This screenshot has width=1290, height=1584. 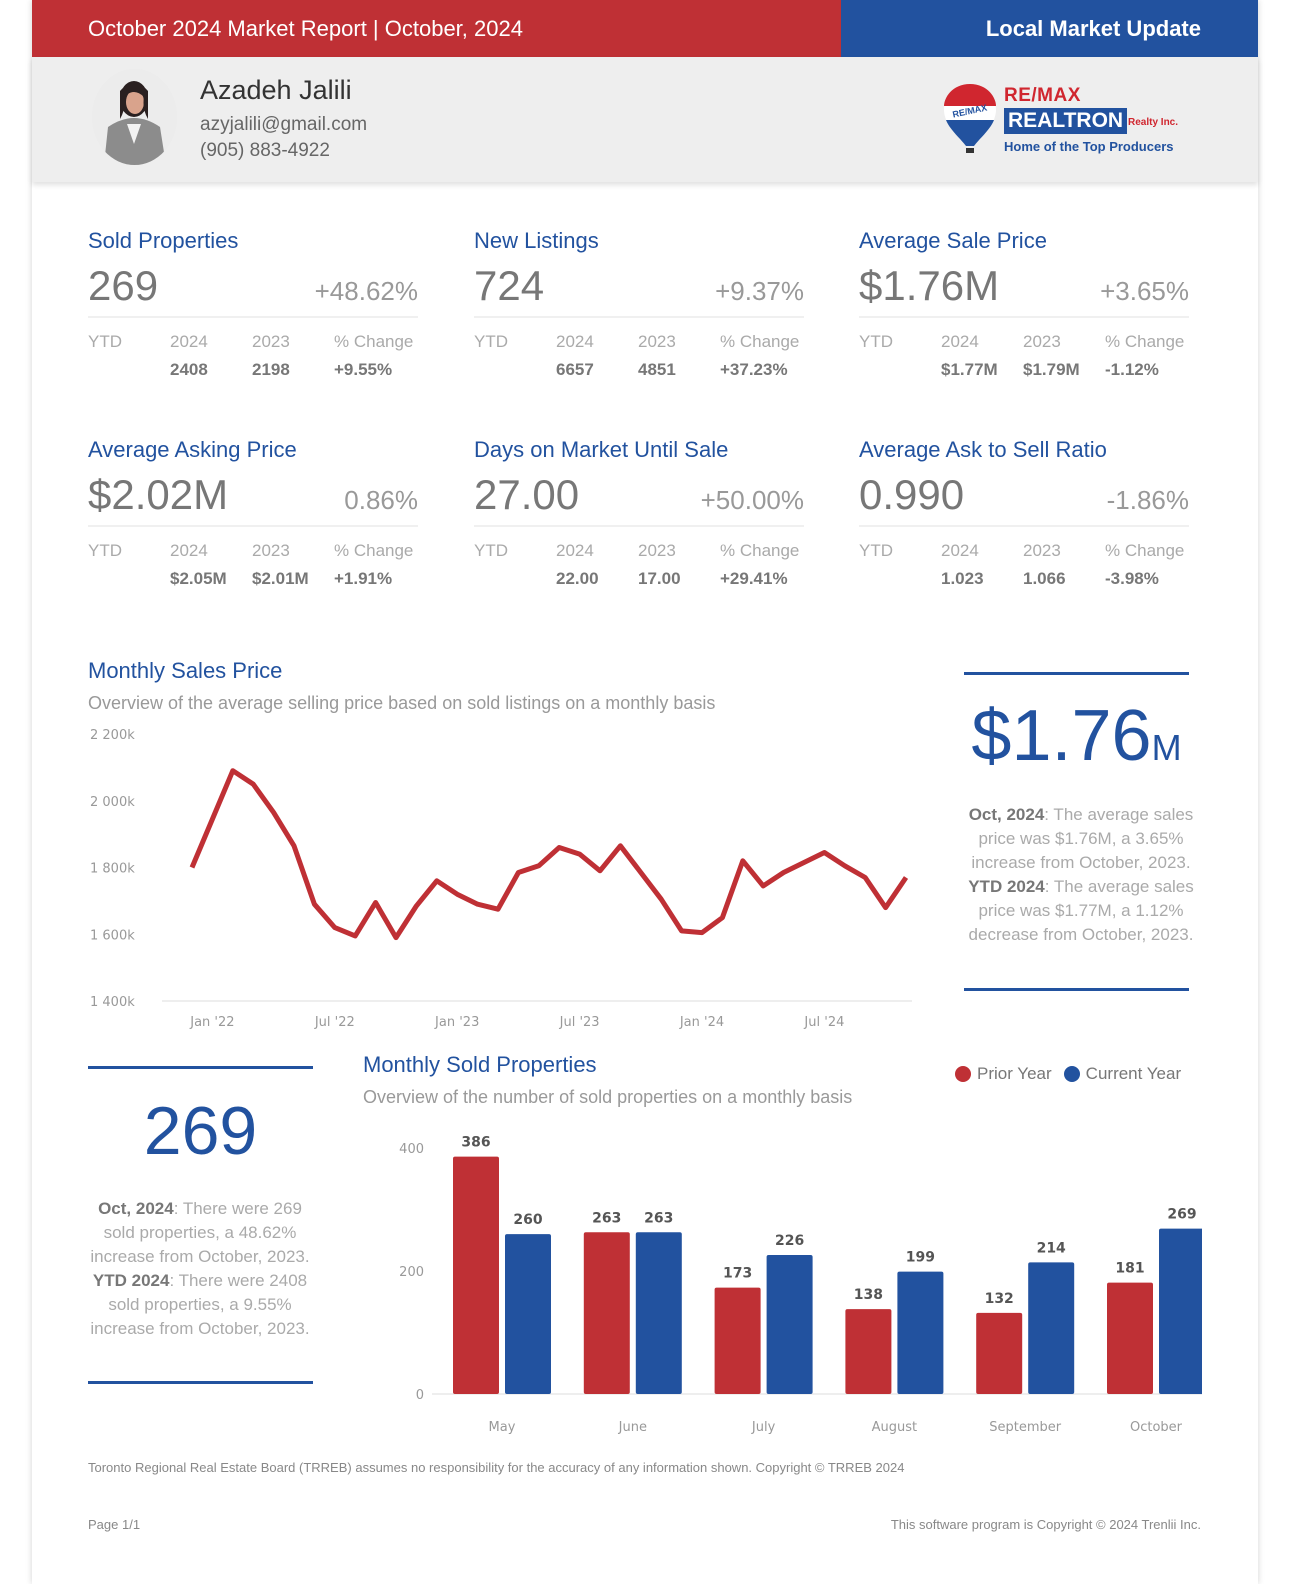 I want to click on bar-value-label: 260, so click(x=527, y=1220).